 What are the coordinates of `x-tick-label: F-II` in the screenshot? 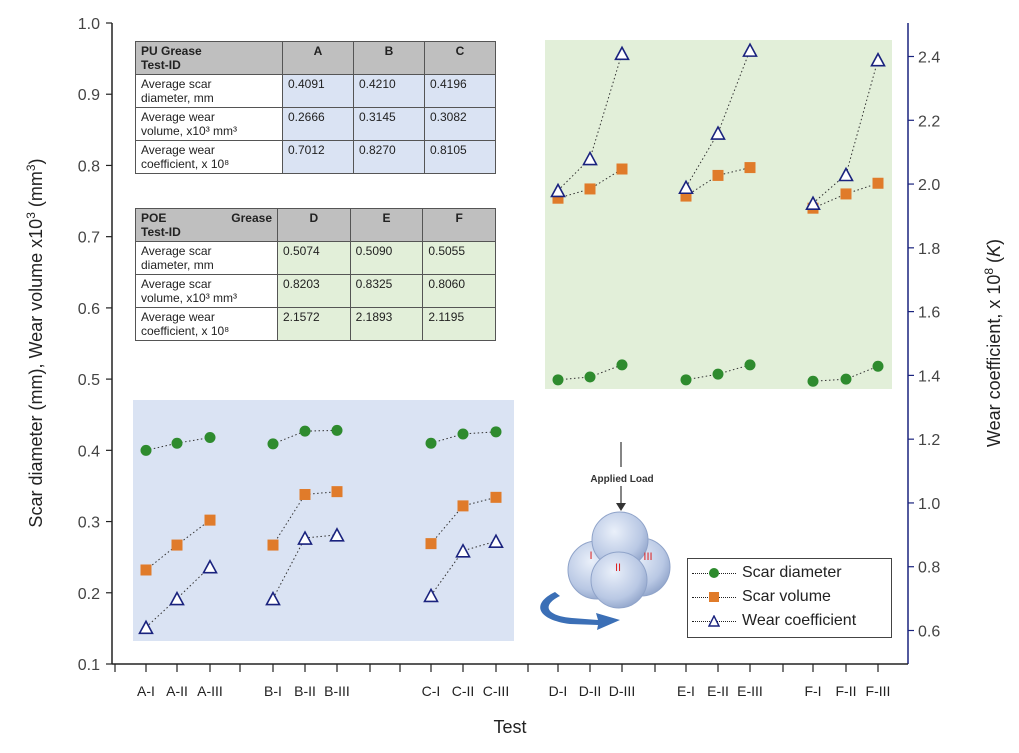 It's located at (846, 691).